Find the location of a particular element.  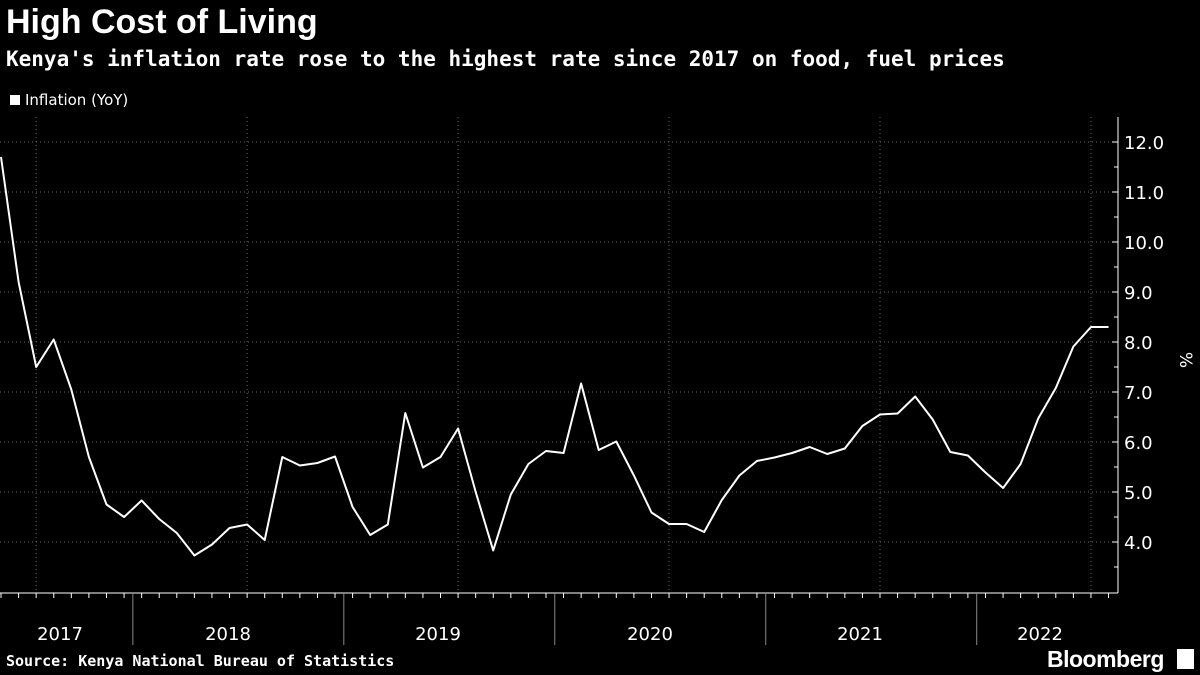

y-tick-label: 10.0 is located at coordinates (1144, 243).